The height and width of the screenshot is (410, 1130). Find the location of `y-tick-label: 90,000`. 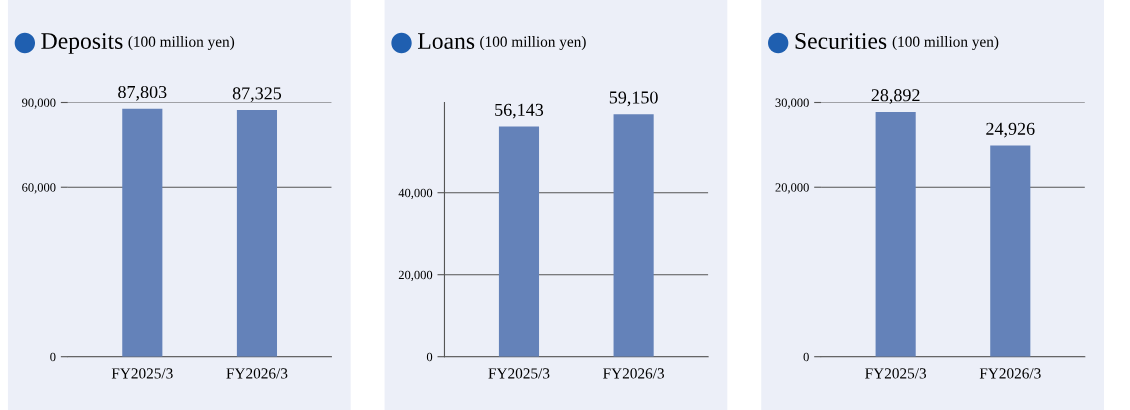

y-tick-label: 90,000 is located at coordinates (39, 103).